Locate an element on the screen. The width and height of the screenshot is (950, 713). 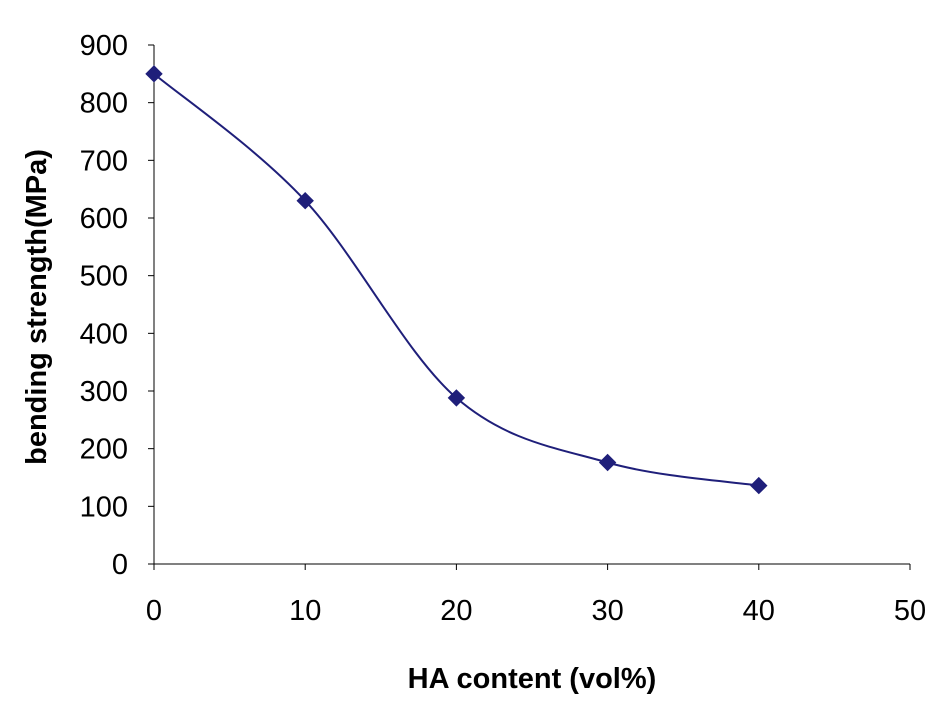
y-tick-label: 700 is located at coordinates (104, 161).